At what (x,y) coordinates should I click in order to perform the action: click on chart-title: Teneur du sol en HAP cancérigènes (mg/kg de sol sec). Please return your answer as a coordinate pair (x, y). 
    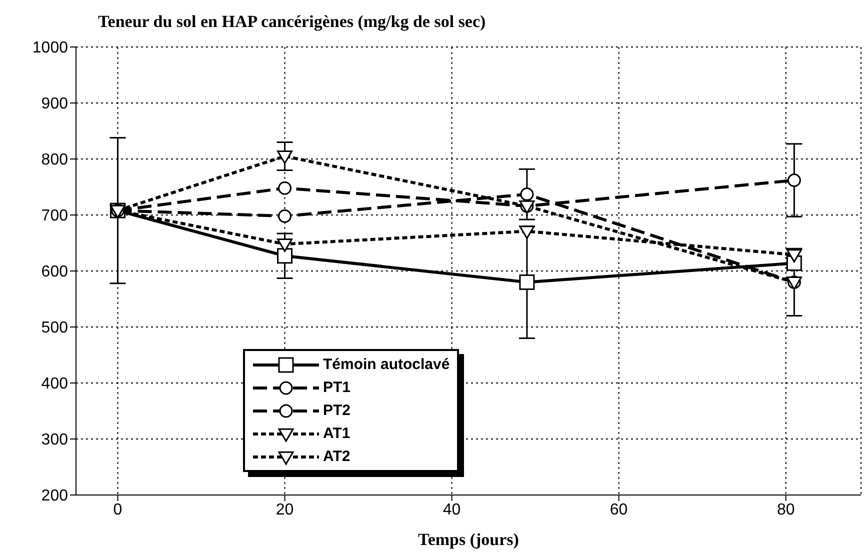
    Looking at the image, I should click on (292, 22).